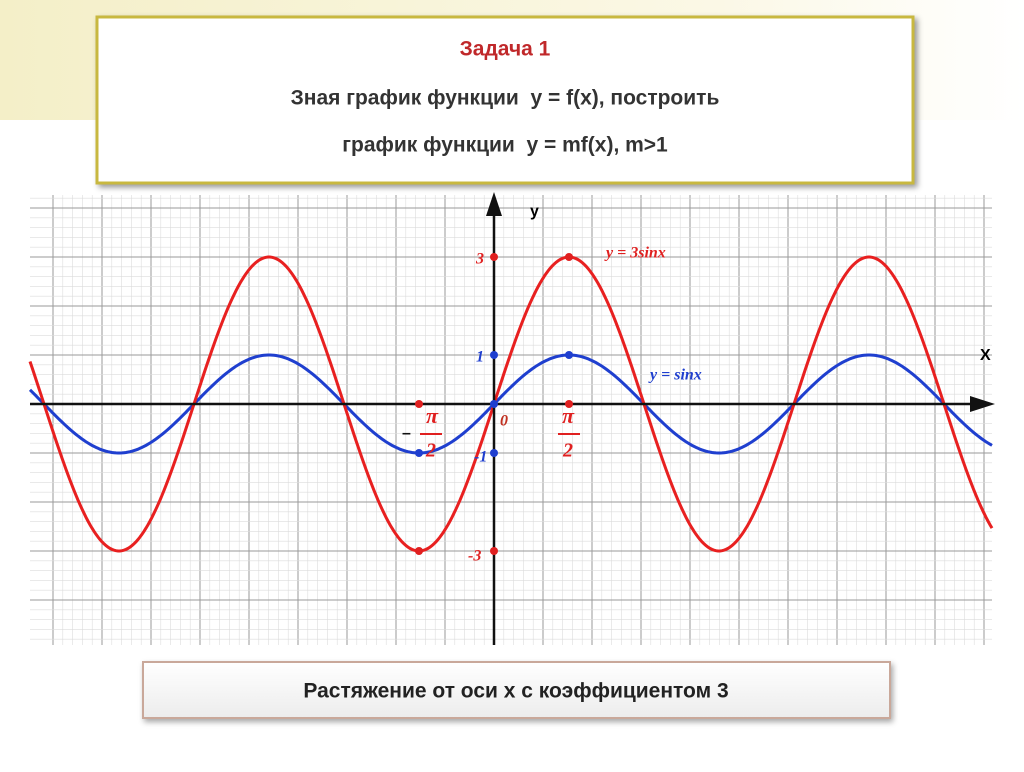 This screenshot has height=772, width=1024. I want to click on tick-label: -1, so click(480, 457).